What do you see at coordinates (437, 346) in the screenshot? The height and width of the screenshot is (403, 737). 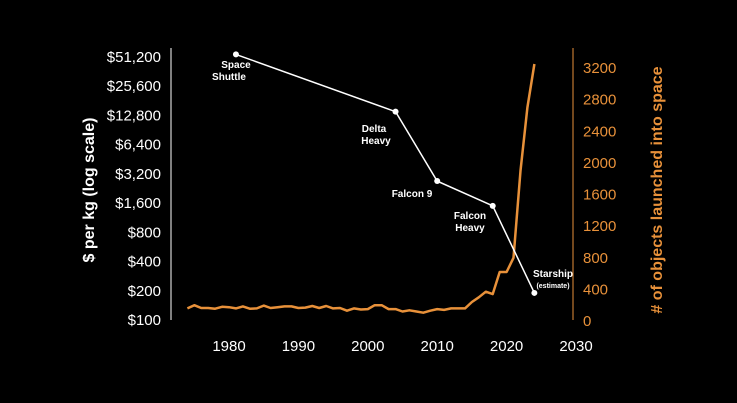 I see `x-tick-label: 2010` at bounding box center [437, 346].